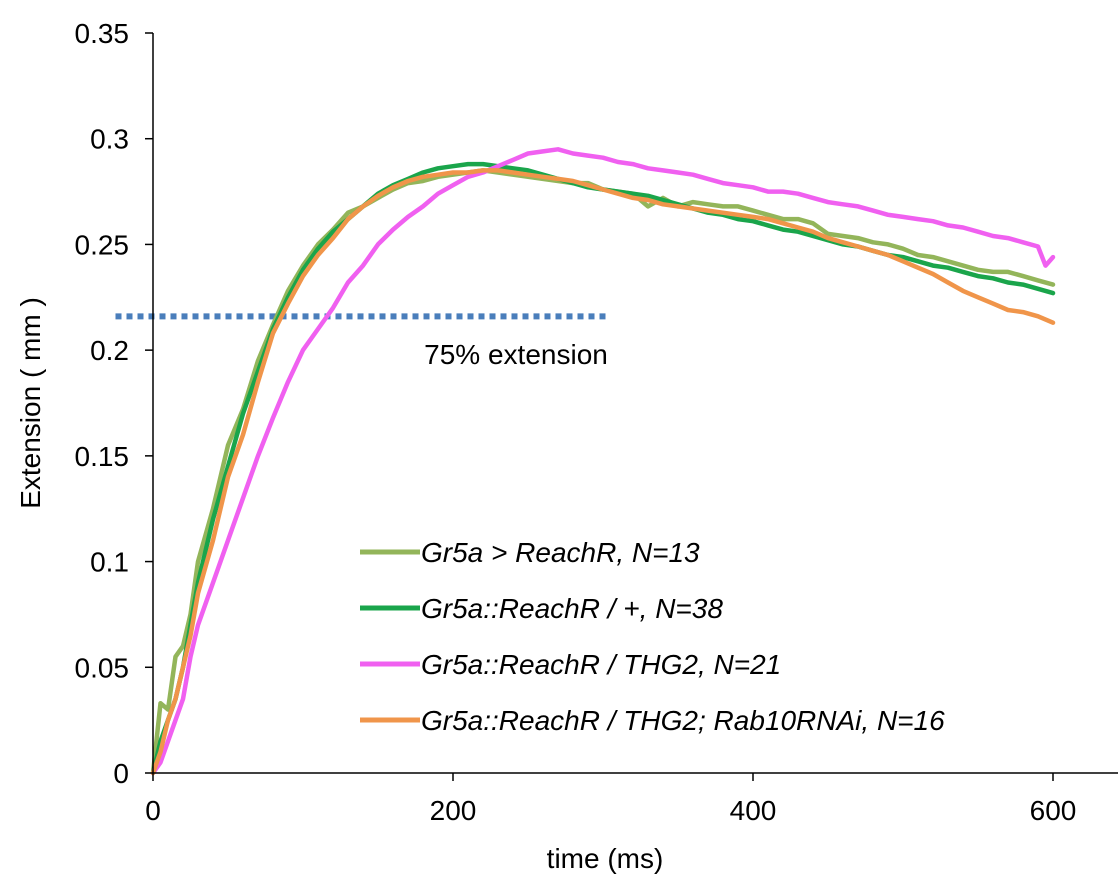 The image size is (1120, 885). I want to click on x-axis-ticks: 0 200 400 600, so click(610, 799).